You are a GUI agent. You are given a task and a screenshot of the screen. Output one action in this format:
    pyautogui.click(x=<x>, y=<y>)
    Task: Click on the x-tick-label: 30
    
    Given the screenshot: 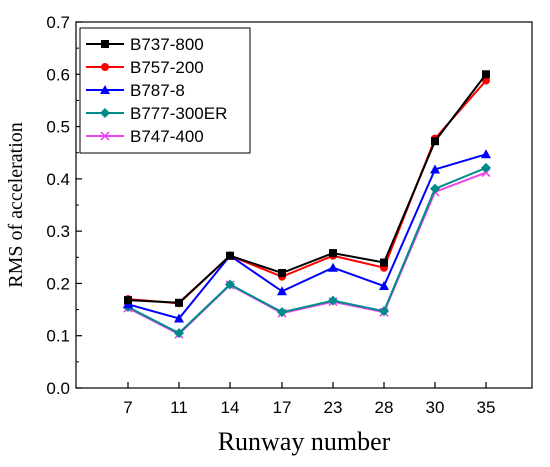 What is the action you would take?
    pyautogui.click(x=435, y=407)
    